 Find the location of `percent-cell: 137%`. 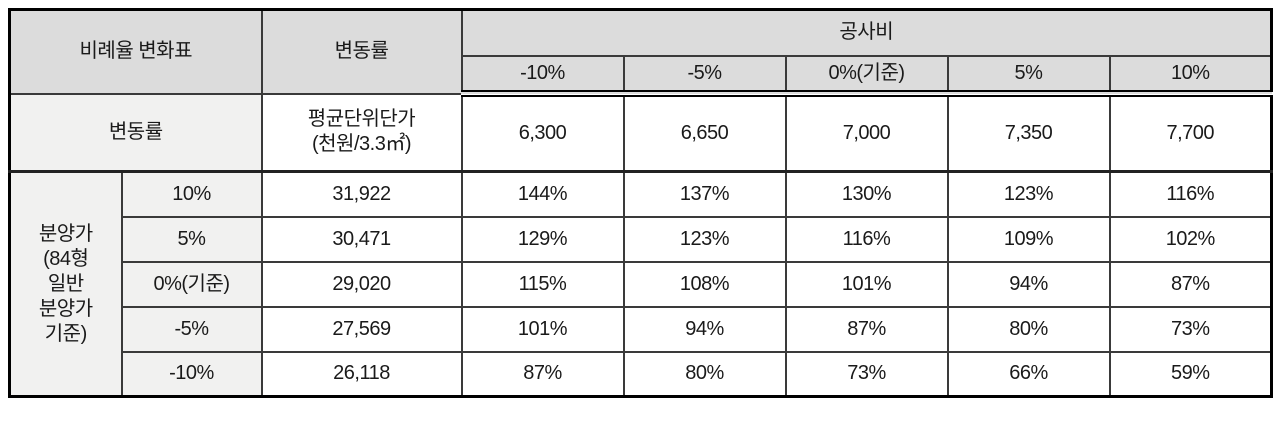

percent-cell: 137% is located at coordinates (704, 194).